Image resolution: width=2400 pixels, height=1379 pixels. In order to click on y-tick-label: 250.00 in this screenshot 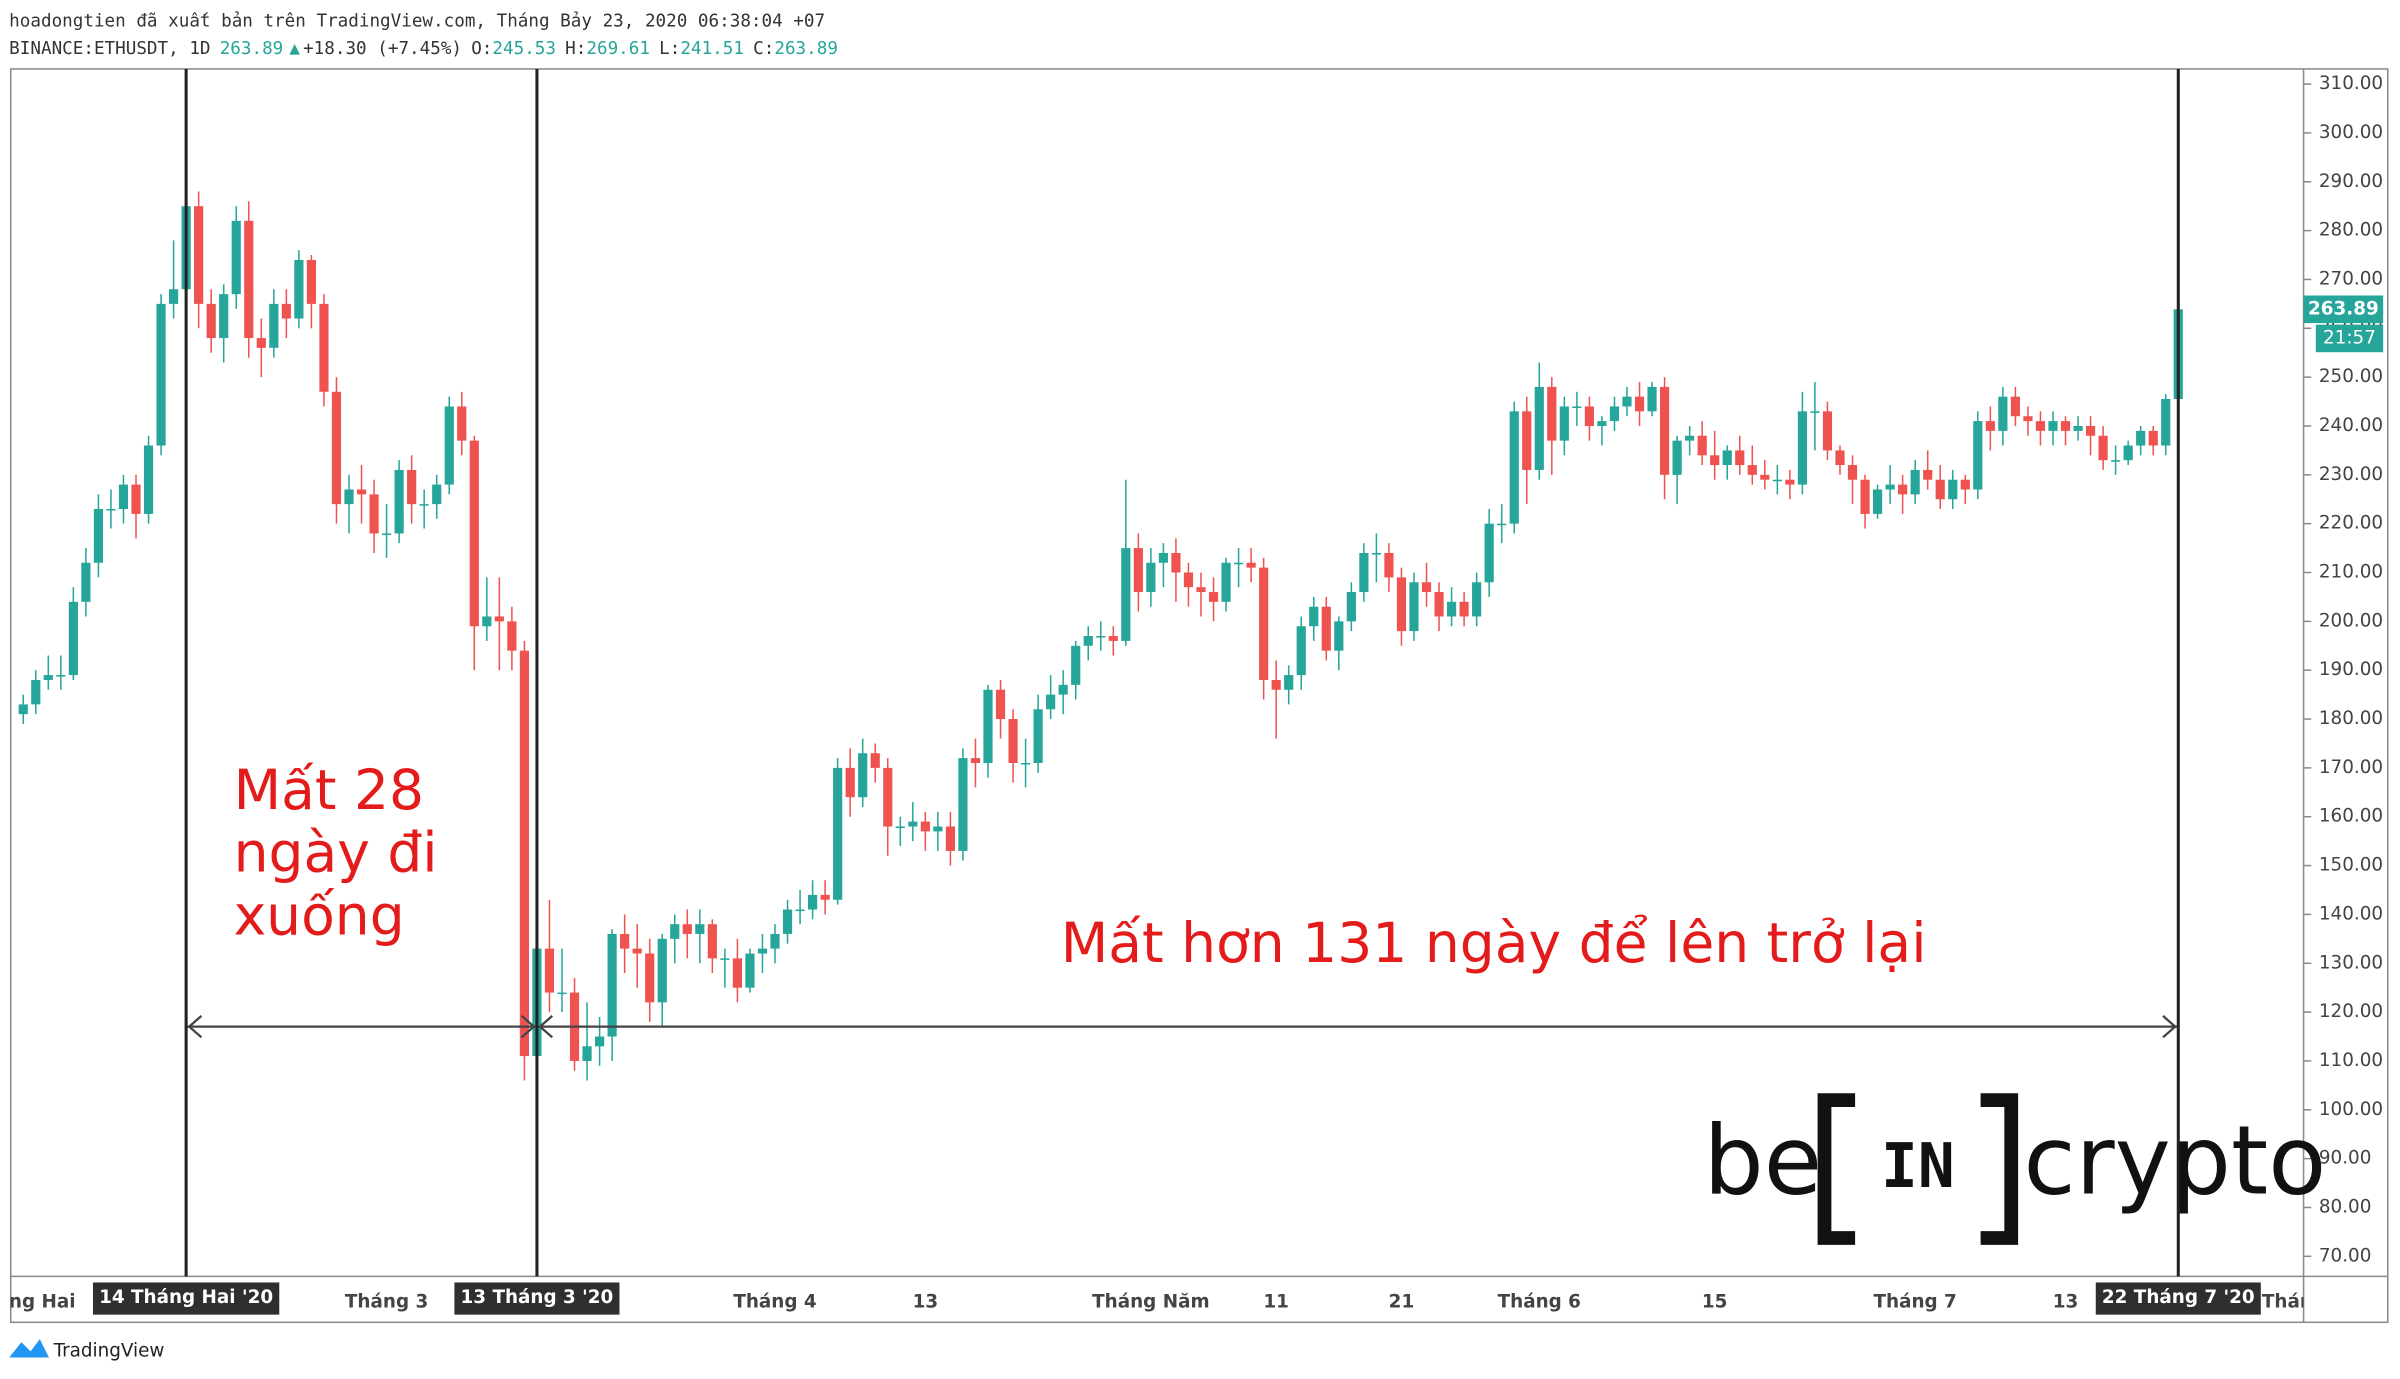, I will do `click(2351, 376)`.